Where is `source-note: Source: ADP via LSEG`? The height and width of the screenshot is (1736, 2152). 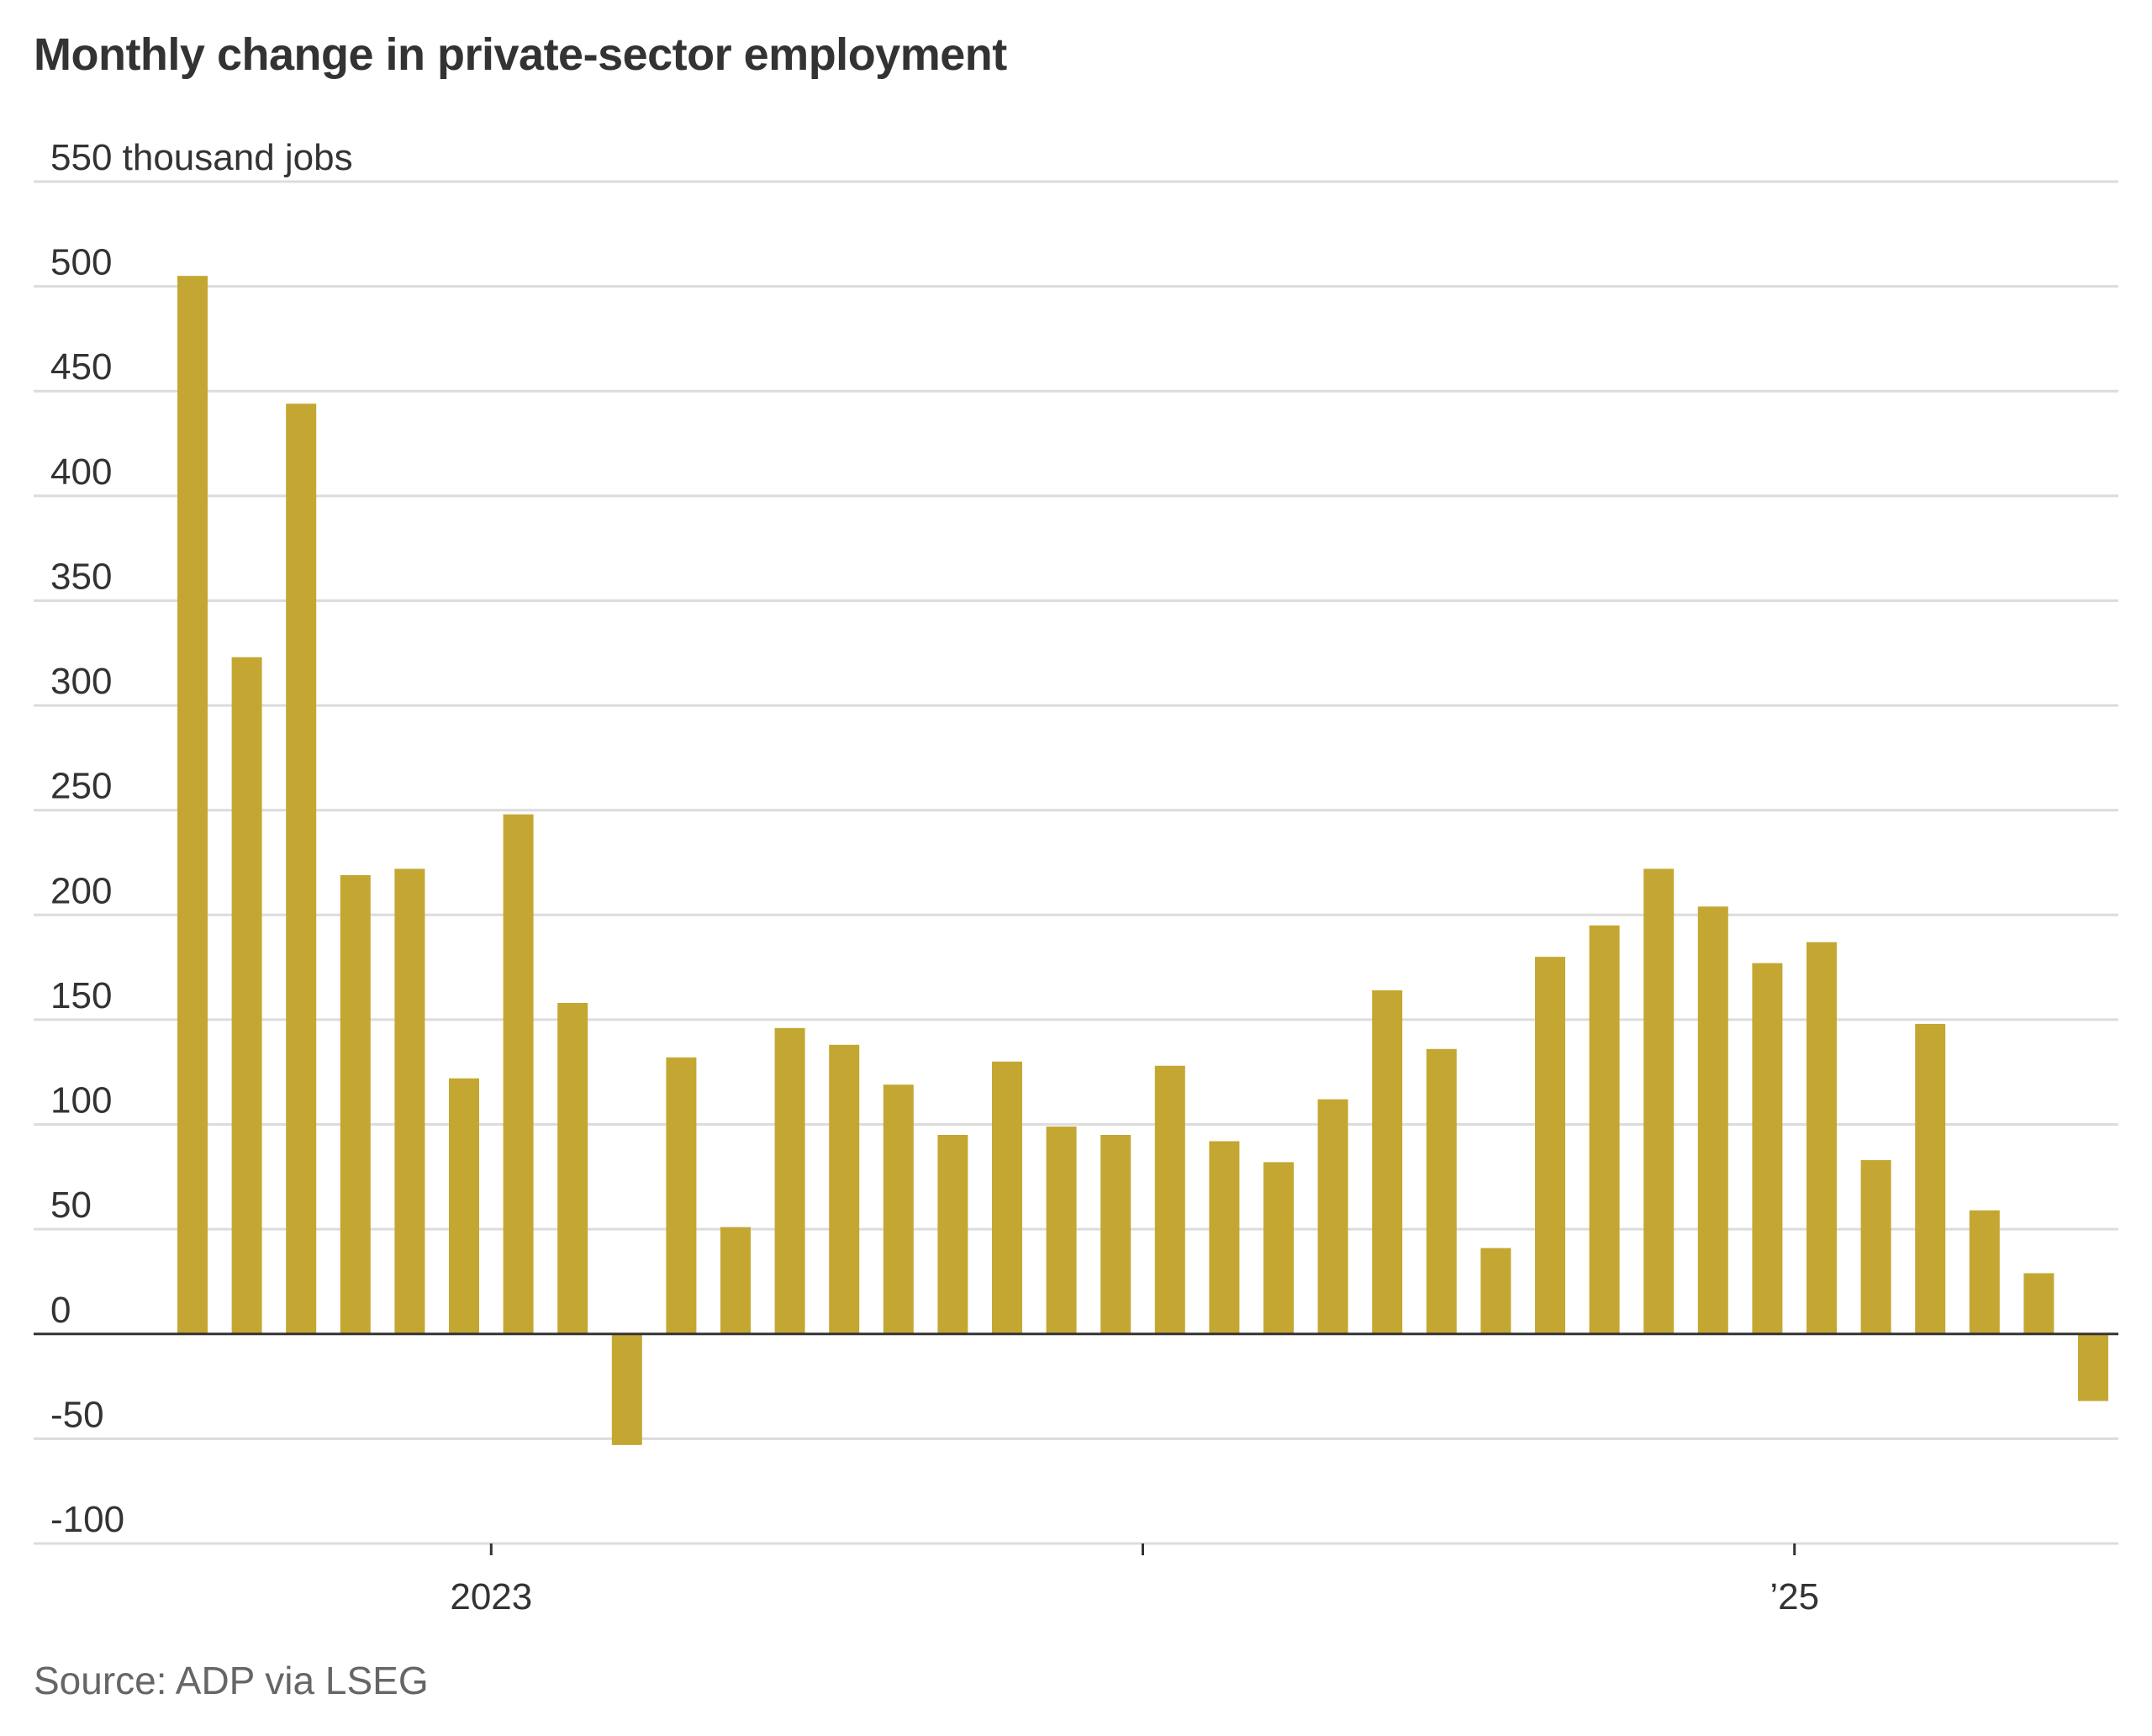
source-note: Source: ADP via LSEG is located at coordinates (231, 1680).